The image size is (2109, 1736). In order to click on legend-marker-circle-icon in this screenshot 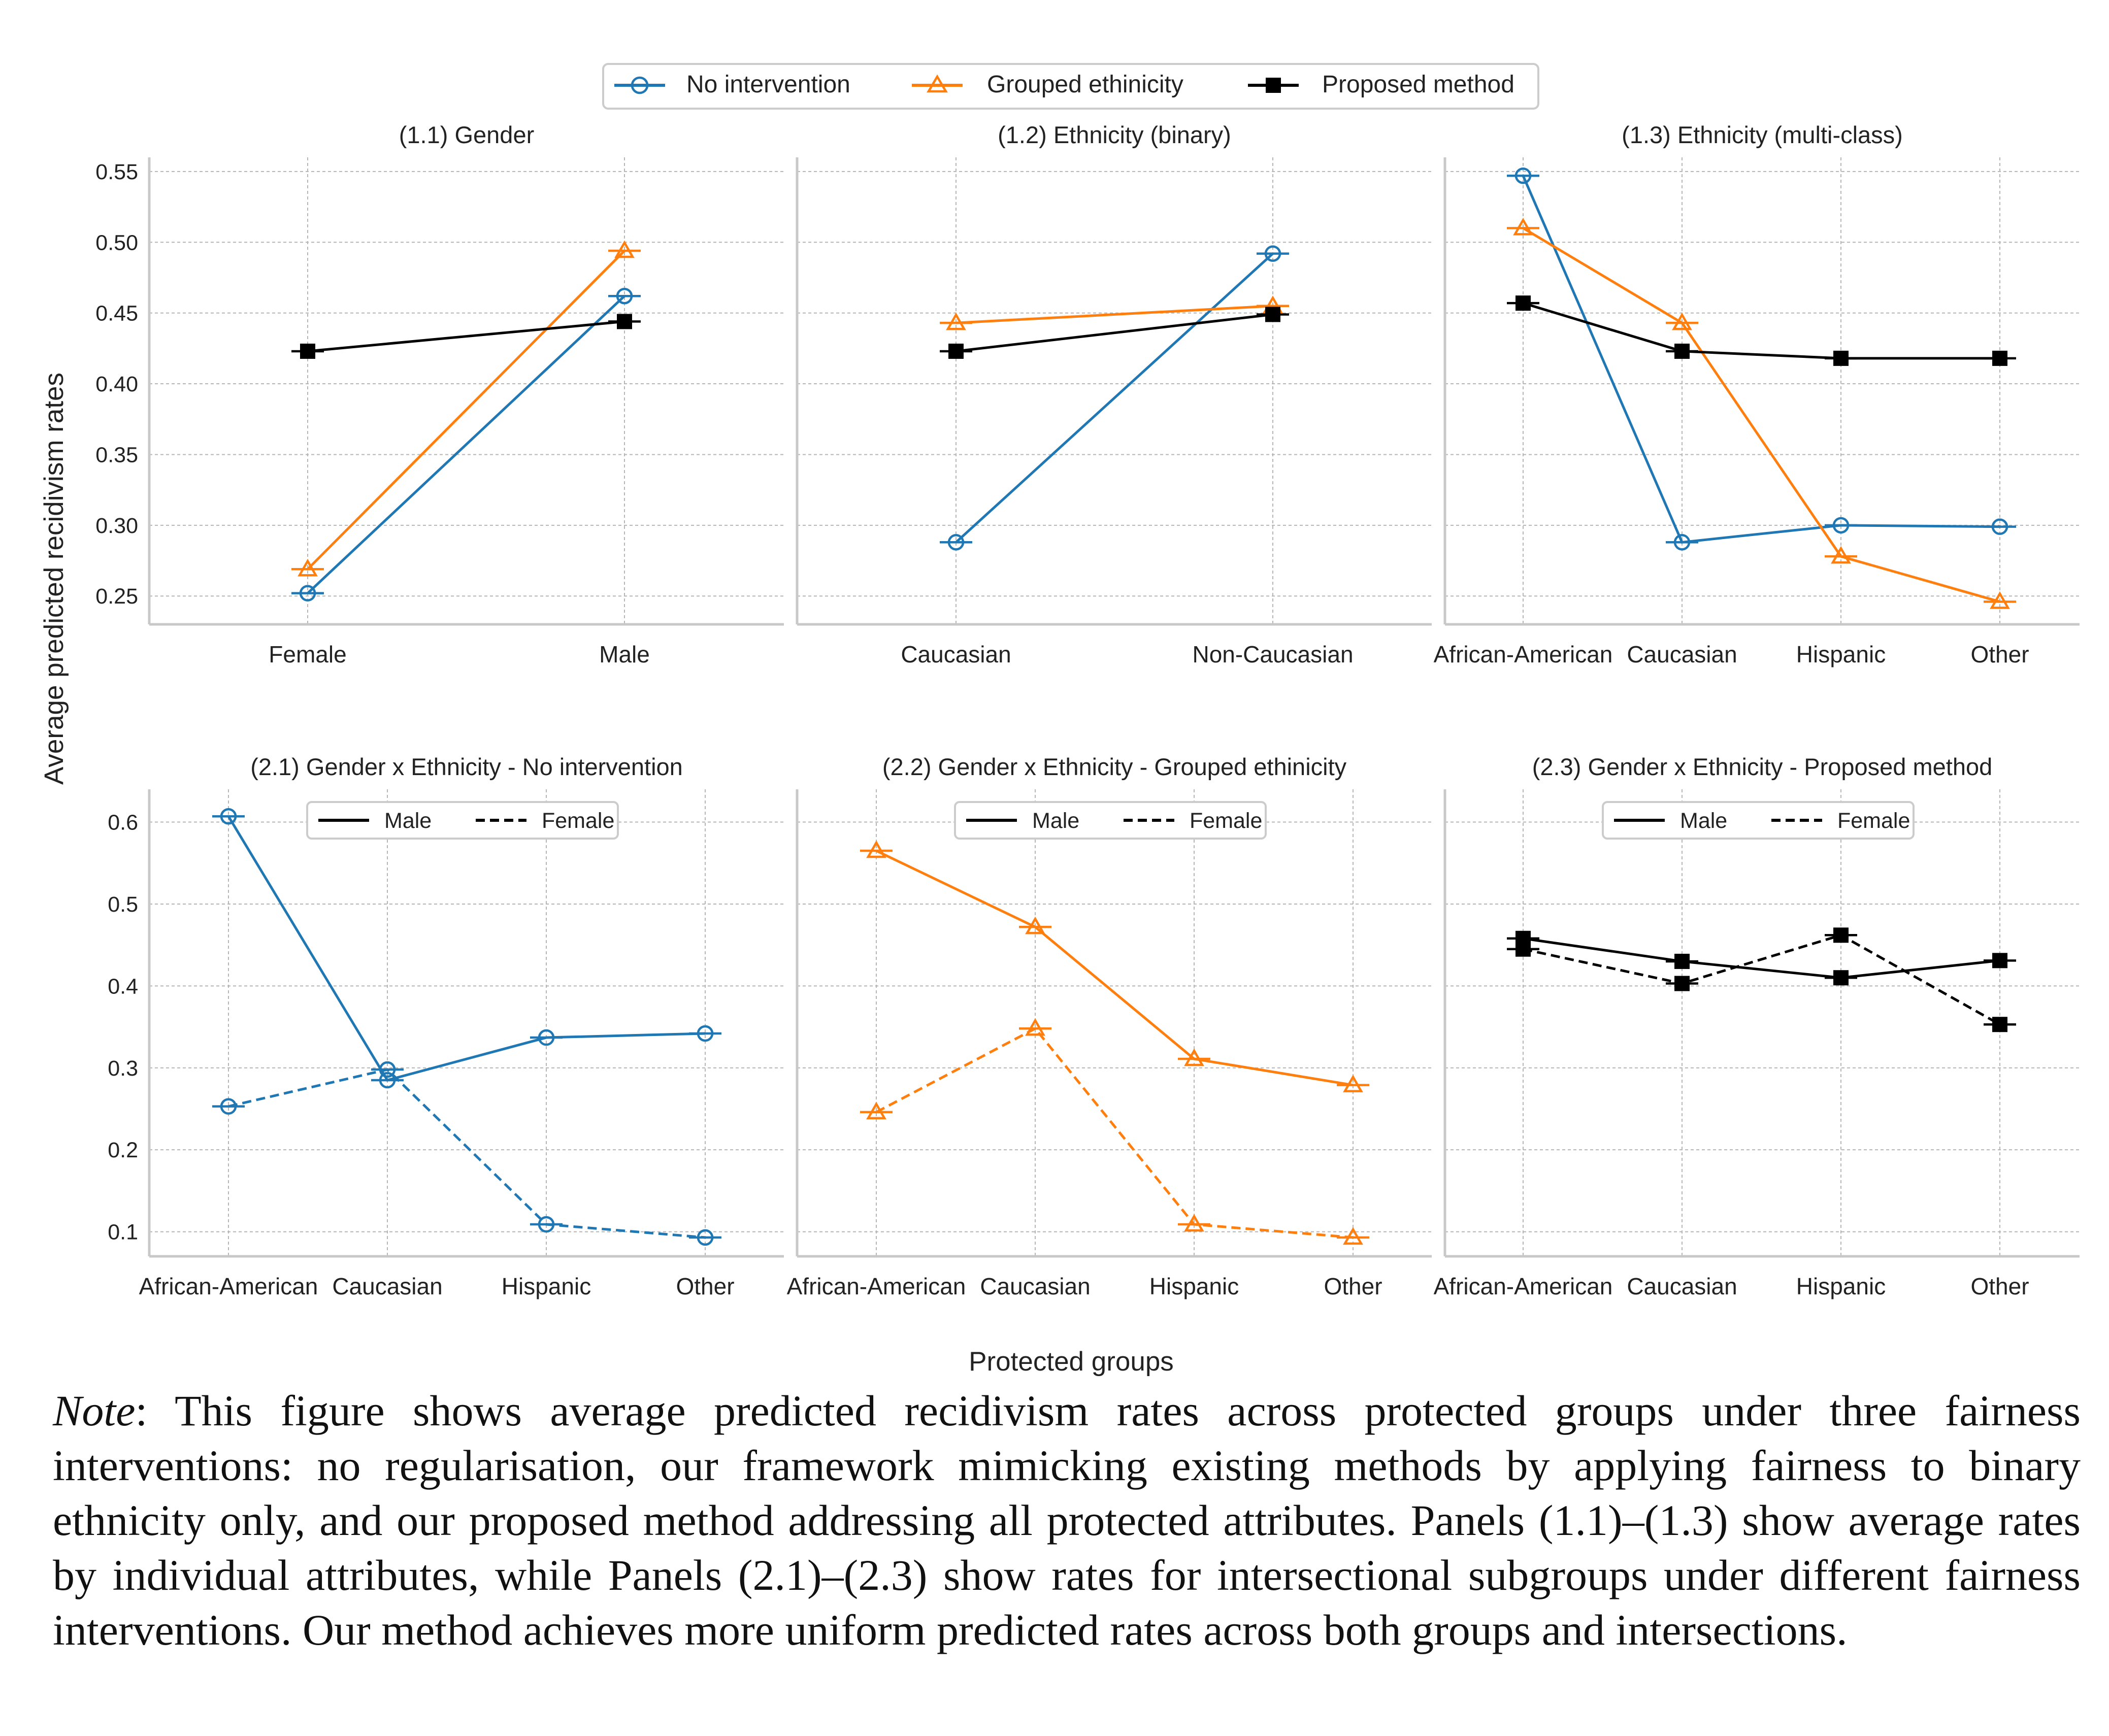, I will do `click(640, 85)`.